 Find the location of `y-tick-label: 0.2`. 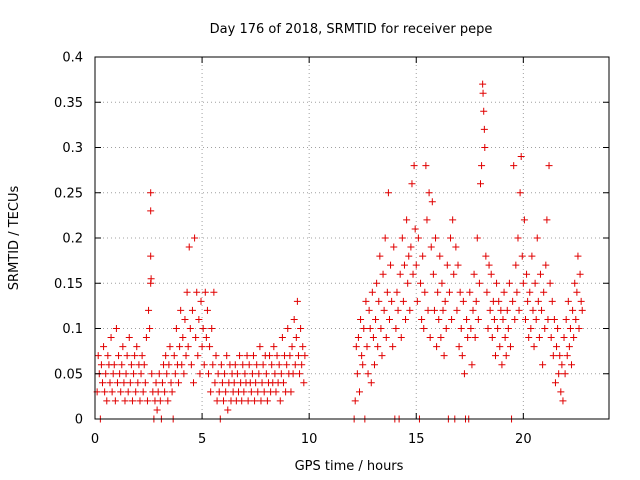

y-tick-label: 0.2 is located at coordinates (72, 239).